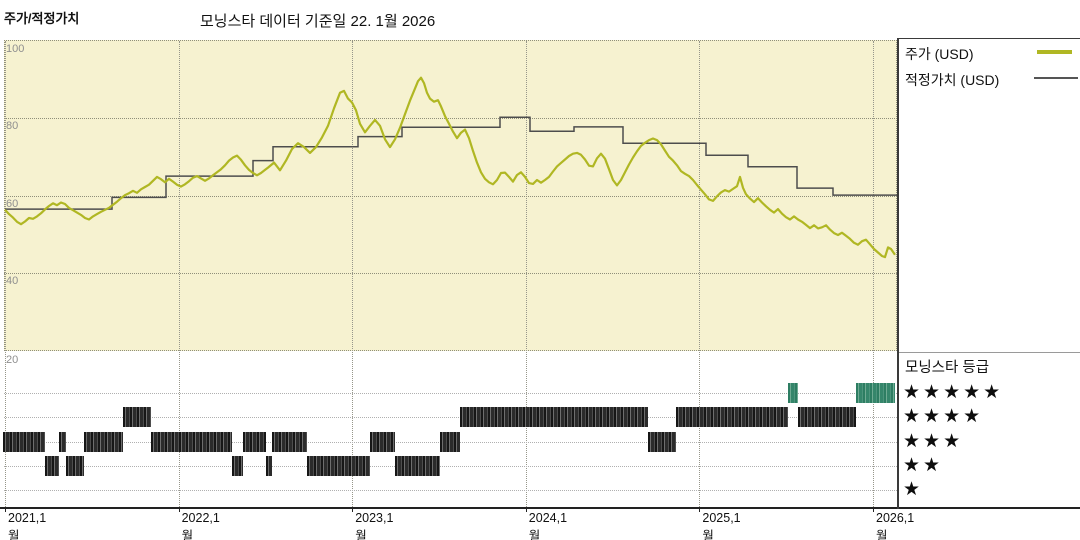 This screenshot has height=540, width=1080. Describe the element at coordinates (15, 48) in the screenshot. I see `y-tick-label: 100` at that location.